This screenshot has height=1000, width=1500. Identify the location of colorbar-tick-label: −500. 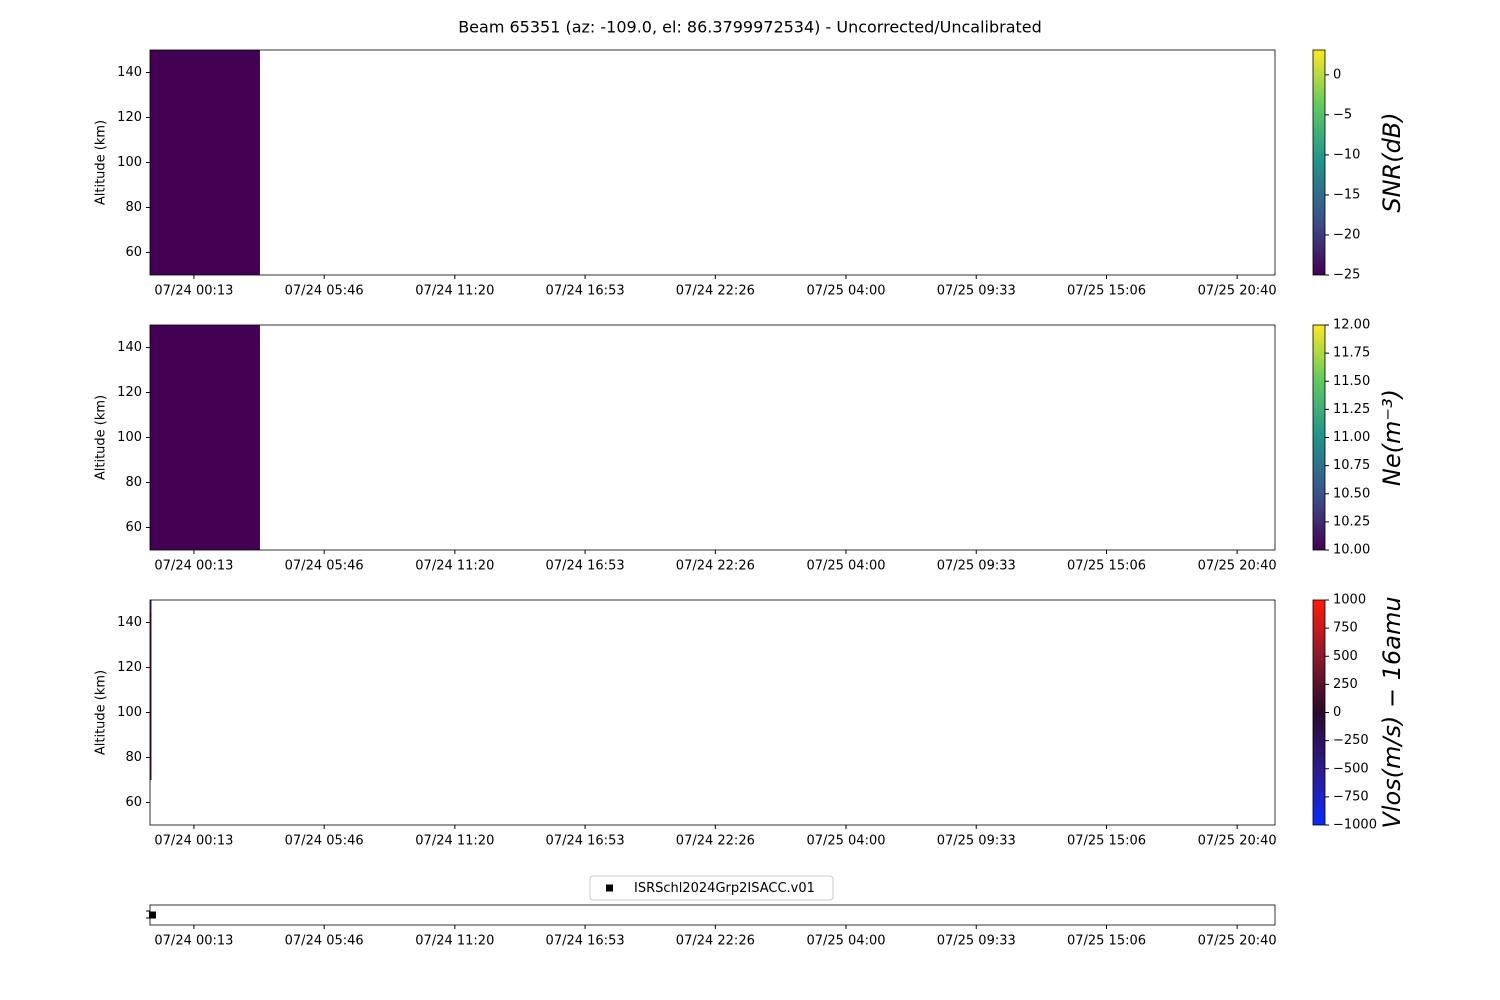
(1351, 768).